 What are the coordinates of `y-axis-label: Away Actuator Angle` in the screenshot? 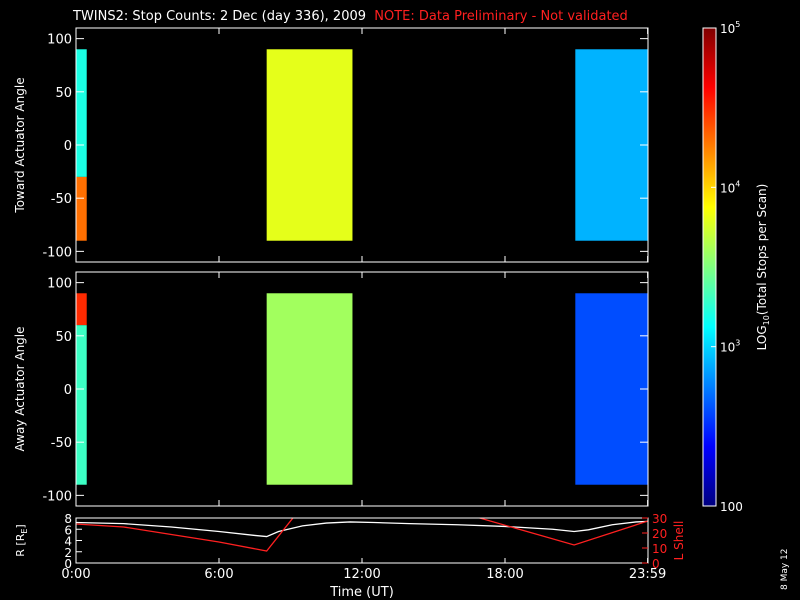 It's located at (20, 388).